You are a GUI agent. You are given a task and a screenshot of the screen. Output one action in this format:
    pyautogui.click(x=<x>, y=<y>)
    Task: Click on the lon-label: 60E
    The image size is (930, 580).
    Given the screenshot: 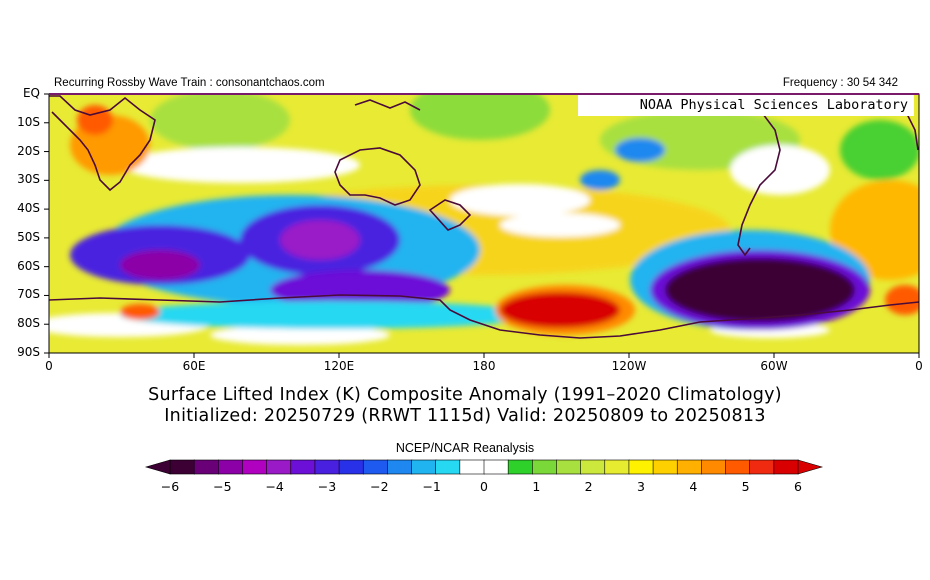 What is the action you would take?
    pyautogui.click(x=194, y=366)
    